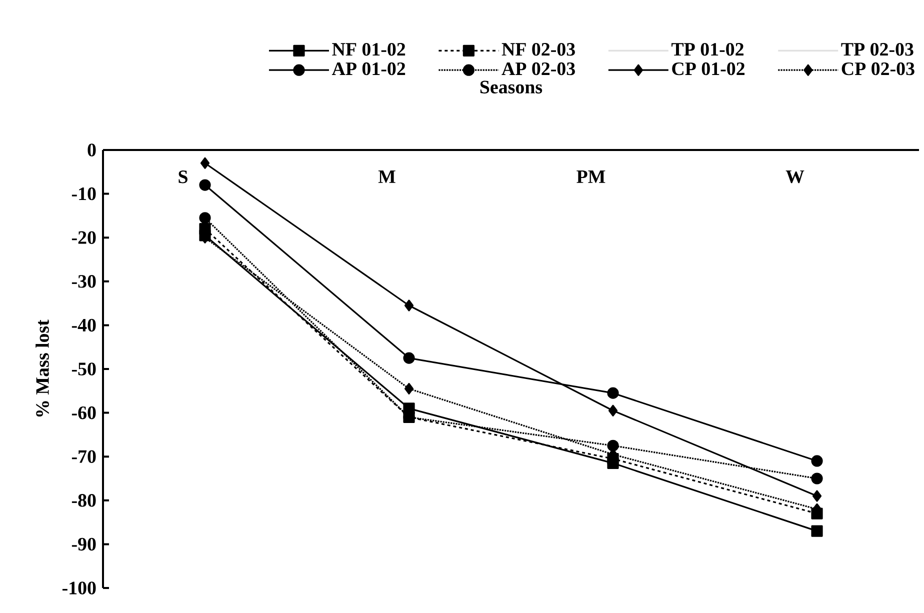  I want to click on legend-label: AP 02-03, so click(538, 69).